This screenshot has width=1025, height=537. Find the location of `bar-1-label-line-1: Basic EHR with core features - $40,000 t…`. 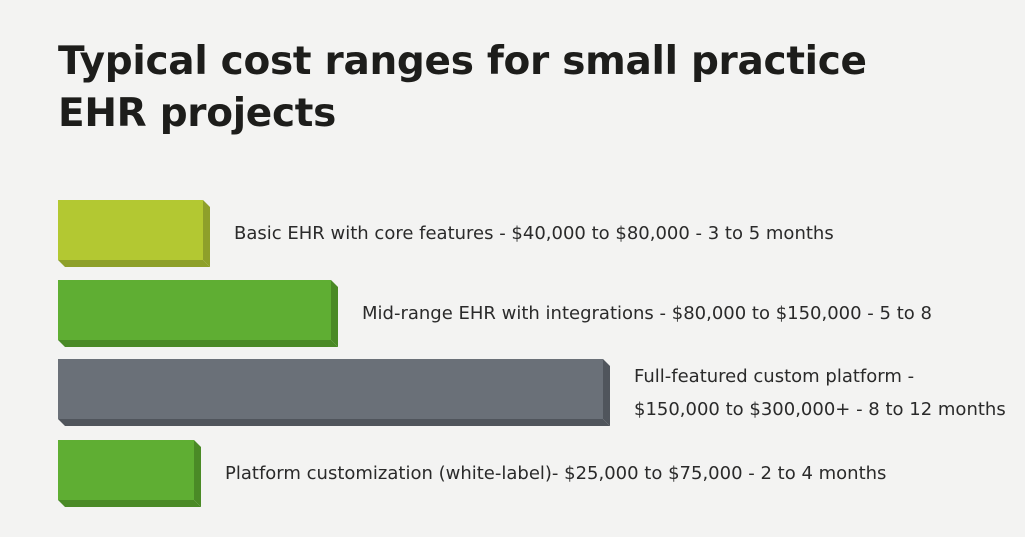

bar-1-label-line-1: Basic EHR with core features - $40,000 t… is located at coordinates (534, 233).